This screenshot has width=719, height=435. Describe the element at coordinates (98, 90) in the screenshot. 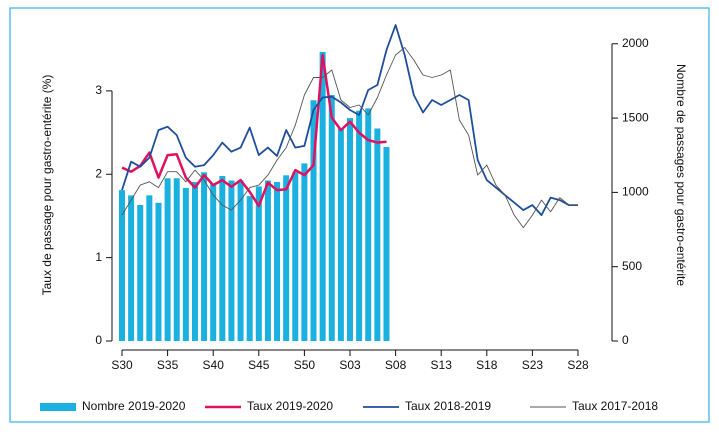

I see `y-tick-label: 3` at that location.